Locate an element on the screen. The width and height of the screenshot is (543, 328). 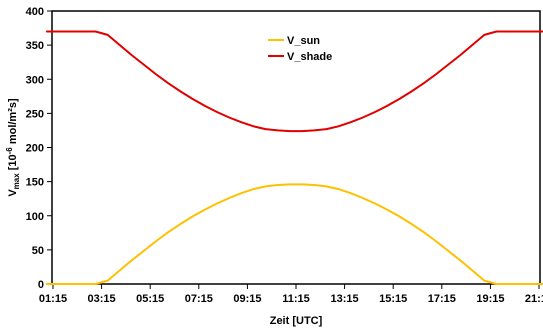
y-tick-label: 0 is located at coordinates (41, 285).